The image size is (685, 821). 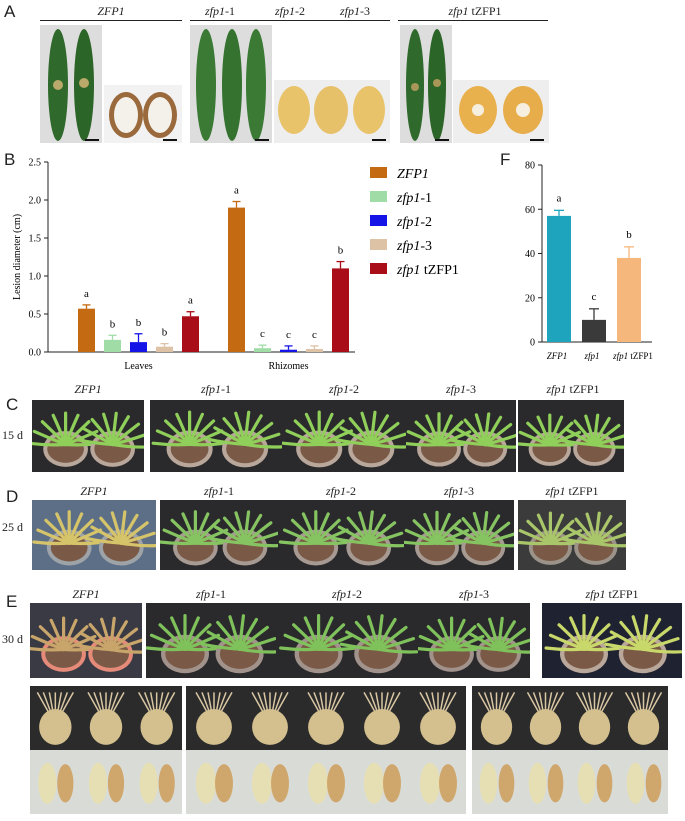 What do you see at coordinates (537, 140) in the screenshot?
I see `scale-bar-a6` at bounding box center [537, 140].